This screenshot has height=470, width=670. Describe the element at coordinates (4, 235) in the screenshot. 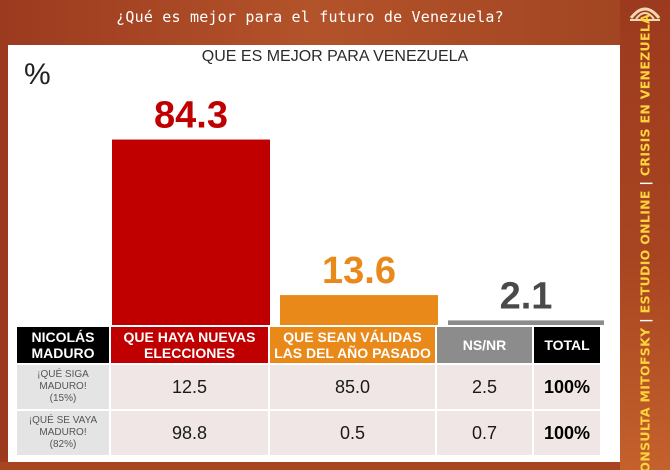

I see `left-border-strip` at that location.